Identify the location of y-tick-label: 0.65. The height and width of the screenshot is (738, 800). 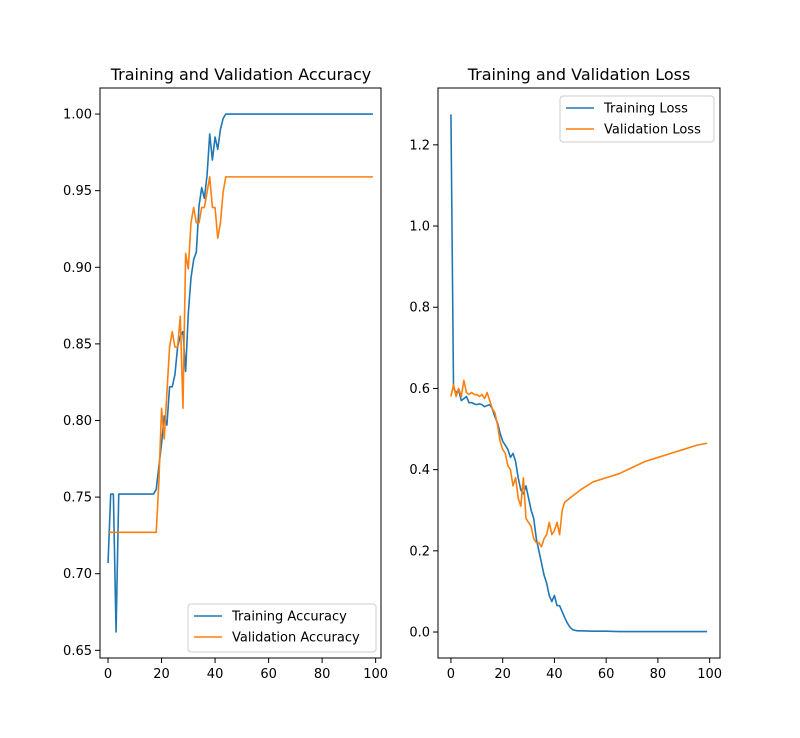
(77, 651).